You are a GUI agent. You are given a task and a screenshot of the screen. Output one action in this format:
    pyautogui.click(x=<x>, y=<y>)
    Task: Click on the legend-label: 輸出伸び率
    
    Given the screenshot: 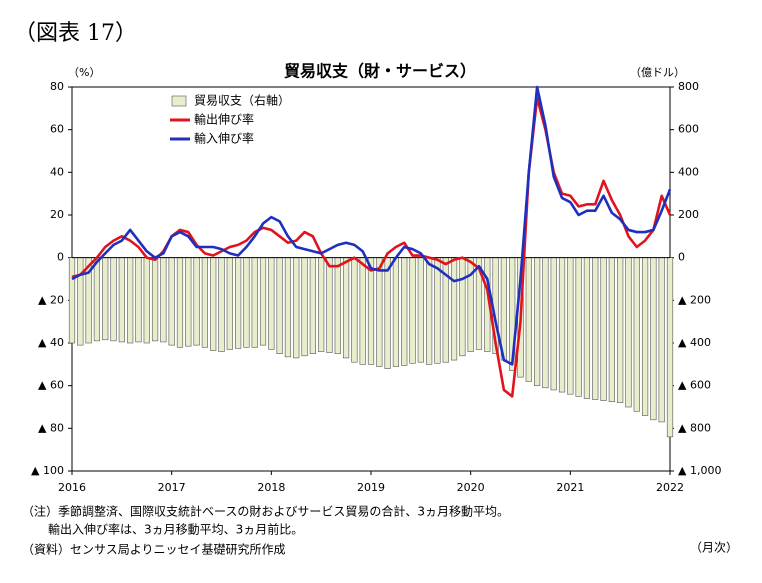 What is the action you would take?
    pyautogui.click(x=224, y=119)
    